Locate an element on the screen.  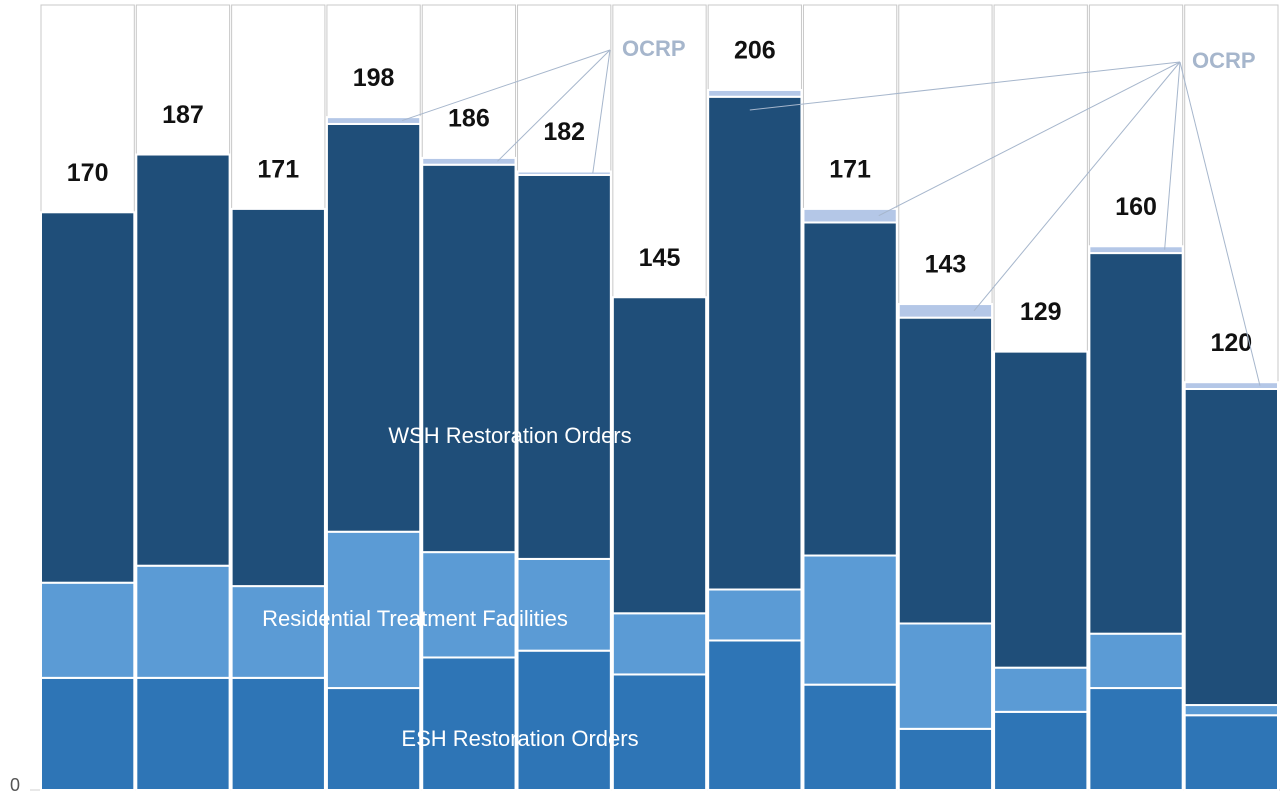
total-label: 160 is located at coordinates (1136, 207).